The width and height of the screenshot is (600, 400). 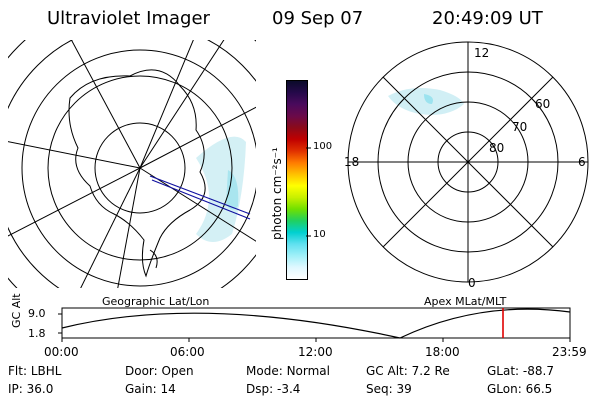 What do you see at coordinates (543, 104) in the screenshot?
I see `mlat-label-60: 60` at bounding box center [543, 104].